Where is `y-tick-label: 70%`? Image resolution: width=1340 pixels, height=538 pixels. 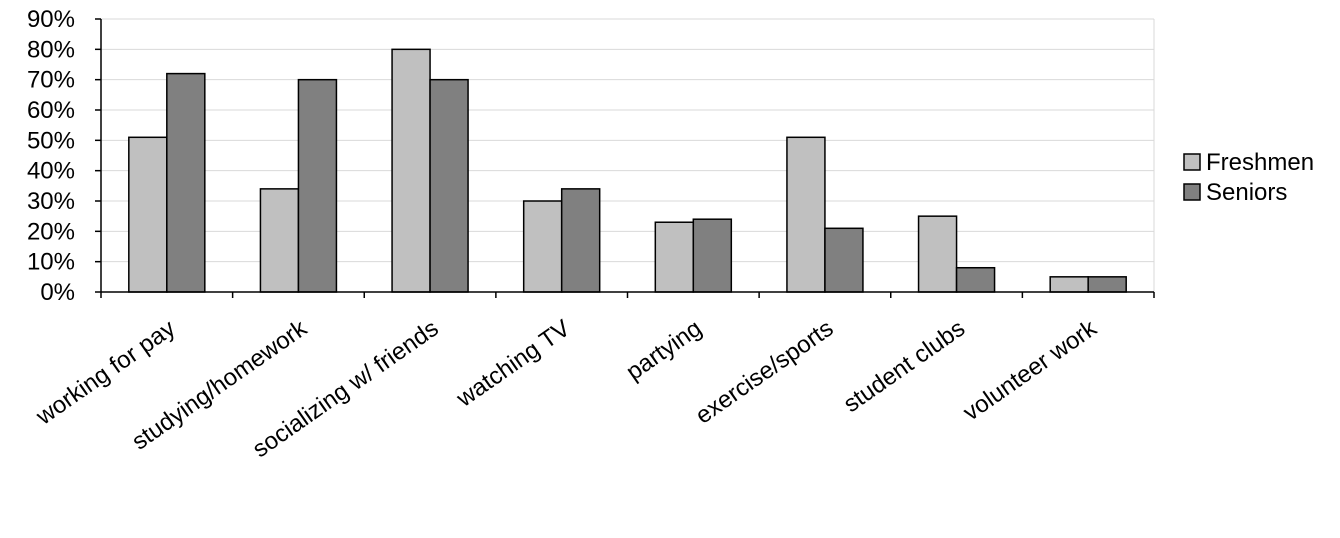
y-tick-label: 70% is located at coordinates (51, 80).